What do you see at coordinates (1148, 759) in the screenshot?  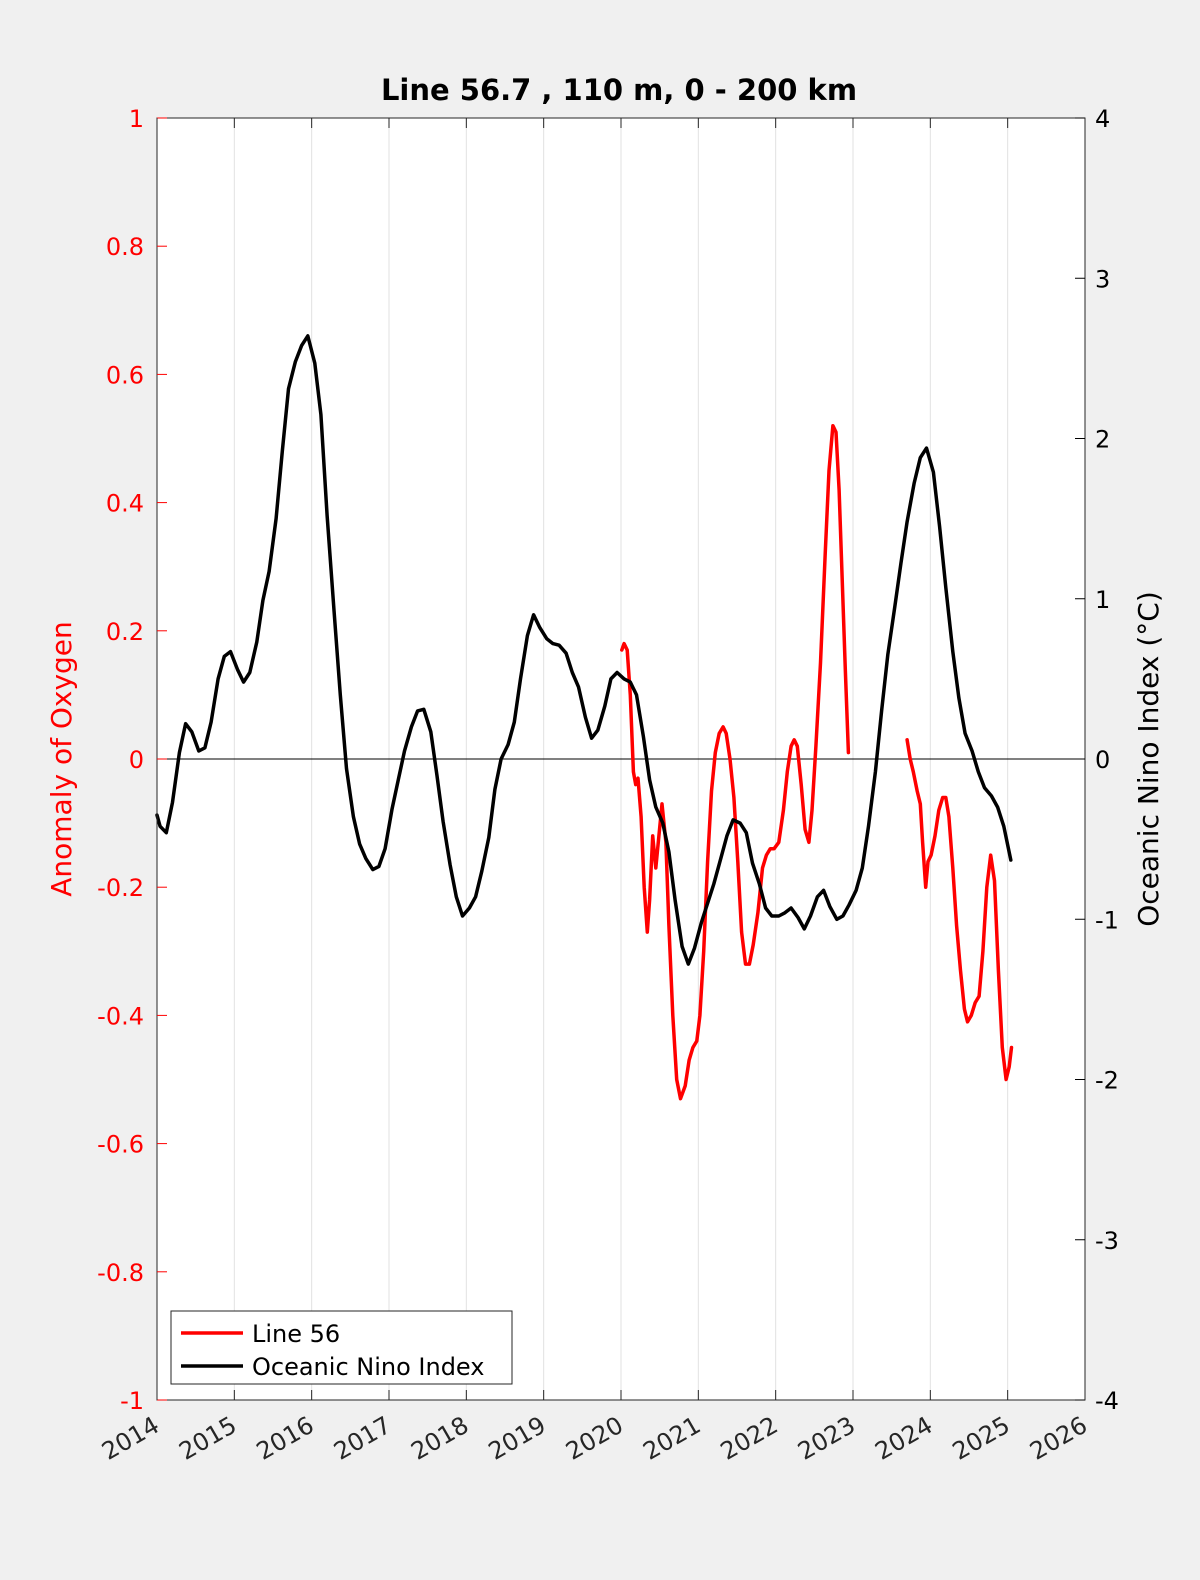 I see `y-axis-right-label: Oceanic Nino Index (°C)` at bounding box center [1148, 759].